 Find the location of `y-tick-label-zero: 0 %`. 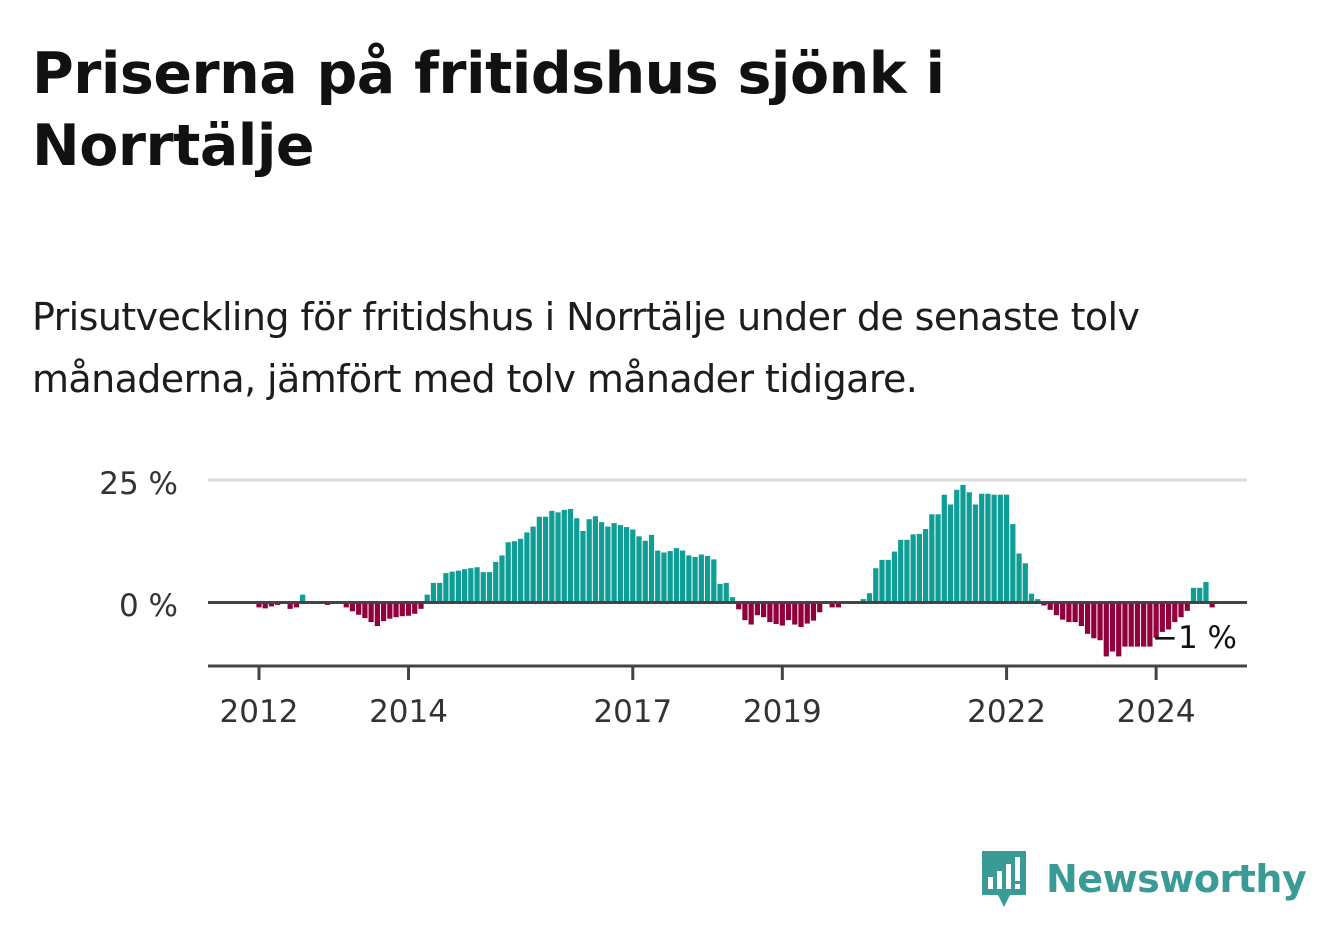

y-tick-label-zero: 0 % is located at coordinates (148, 606).